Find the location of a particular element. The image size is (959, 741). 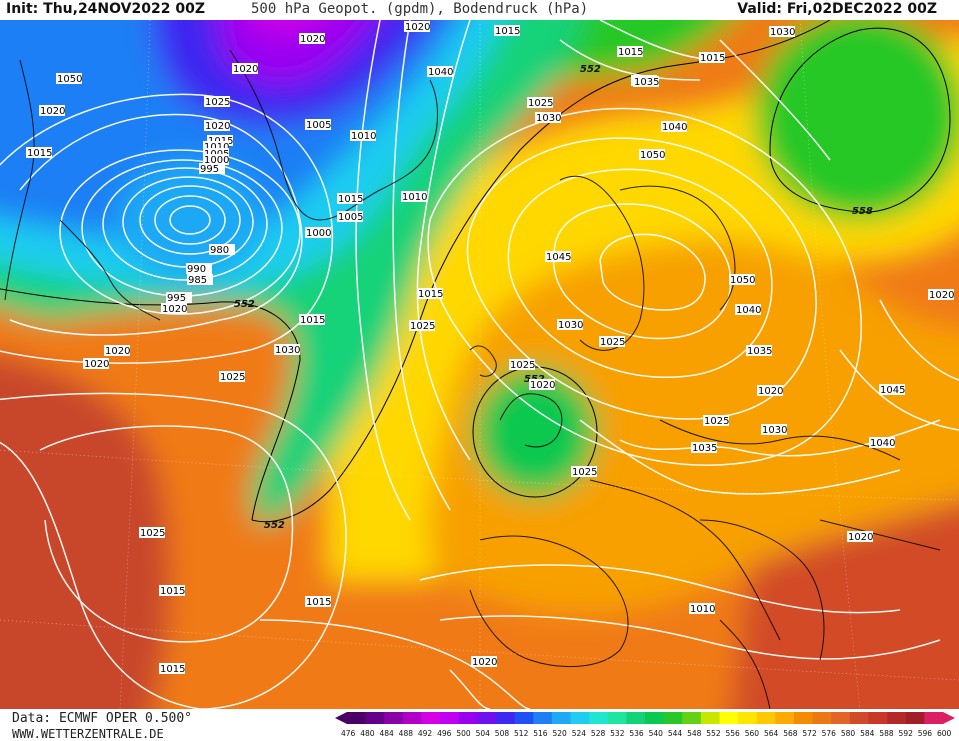

pressure-label: 985 is located at coordinates (200, 280).